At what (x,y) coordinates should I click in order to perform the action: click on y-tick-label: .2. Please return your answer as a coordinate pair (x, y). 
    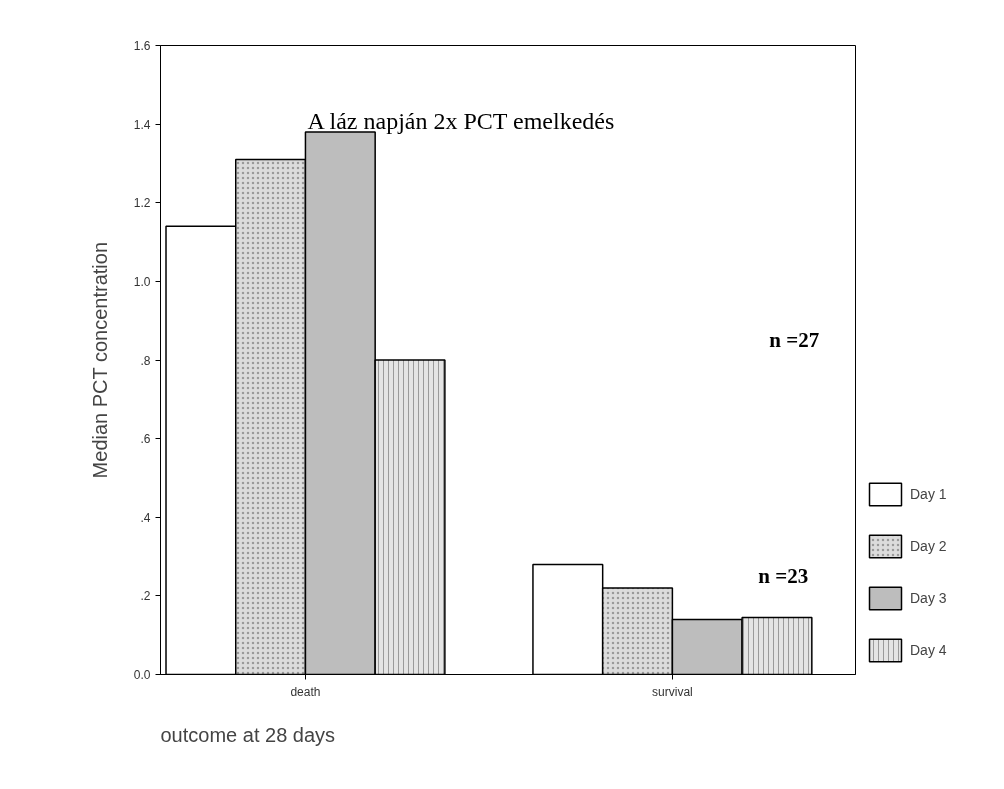
    Looking at the image, I should click on (145, 596).